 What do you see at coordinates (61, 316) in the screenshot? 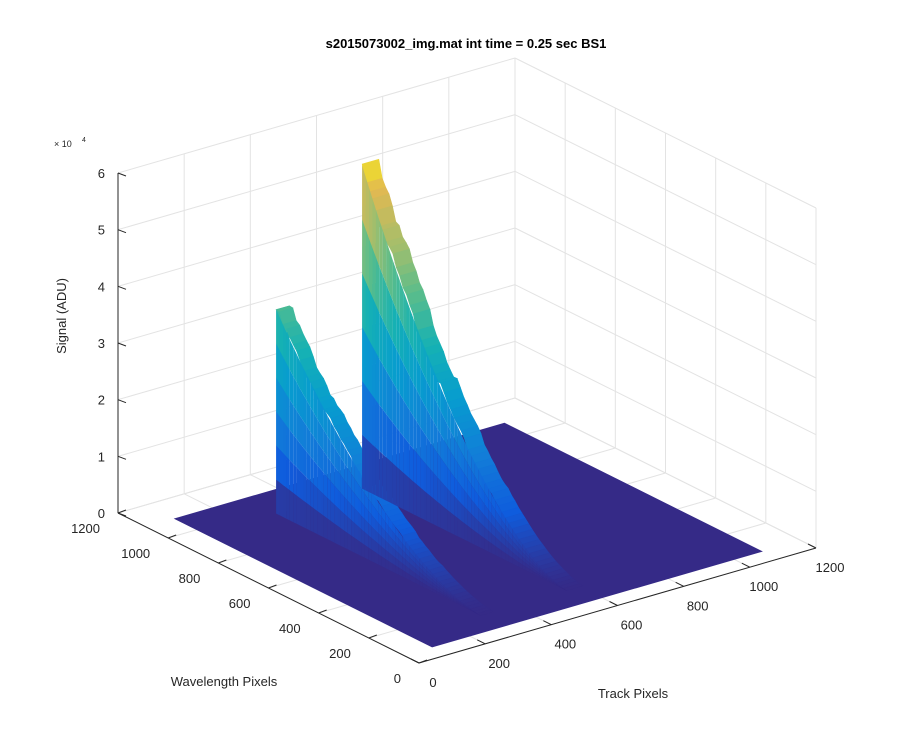
I see `z-axis-label: Signal (ADU)` at bounding box center [61, 316].